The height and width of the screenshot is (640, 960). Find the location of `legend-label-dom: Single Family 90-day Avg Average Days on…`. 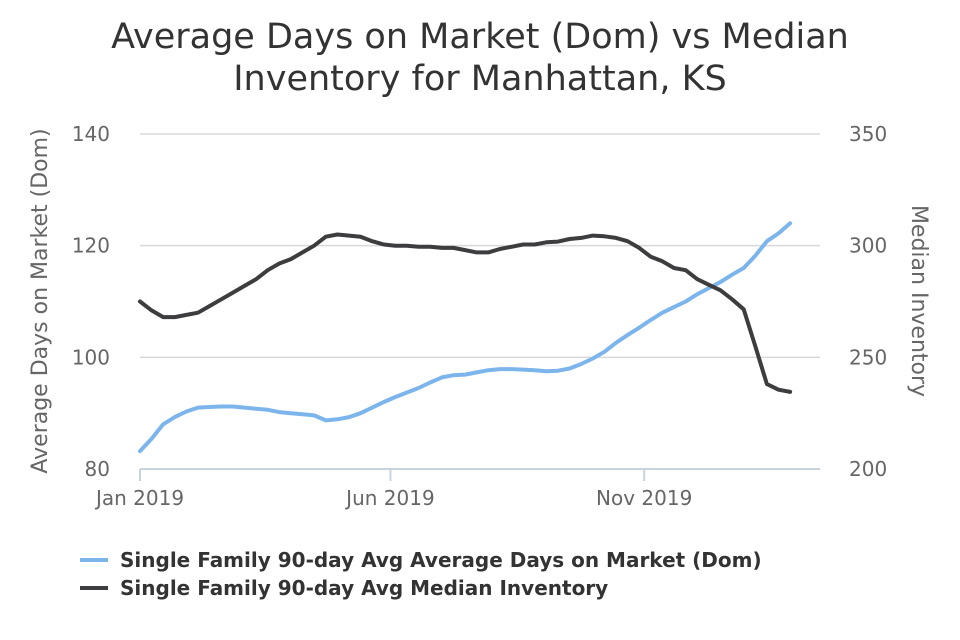

legend-label-dom: Single Family 90-day Avg Average Days on… is located at coordinates (441, 560).